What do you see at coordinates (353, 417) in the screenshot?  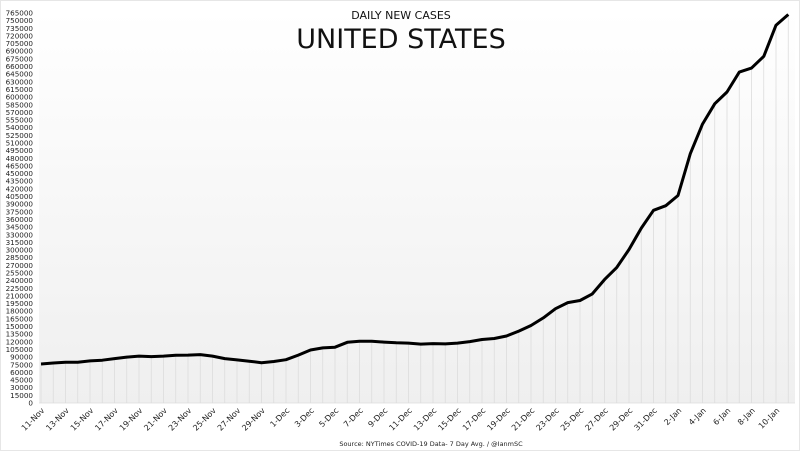 I see `x-tick-label: 7-Dec` at bounding box center [353, 417].